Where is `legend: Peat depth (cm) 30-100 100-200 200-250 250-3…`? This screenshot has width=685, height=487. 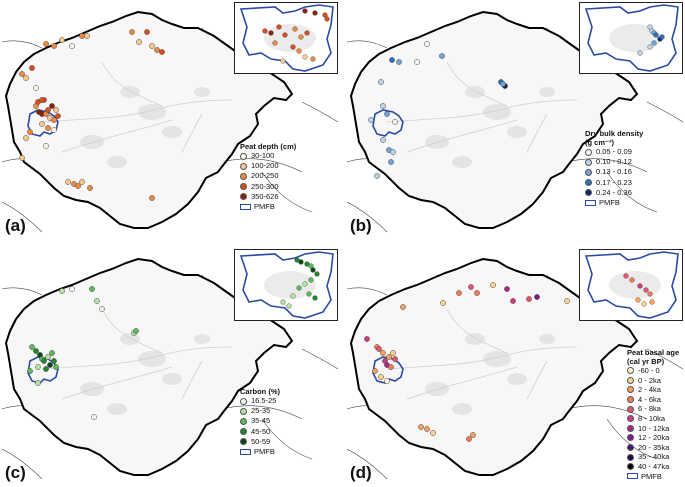 legend: Peat depth (cm) 30-100 100-200 200-250 250-3… is located at coordinates (268, 177).